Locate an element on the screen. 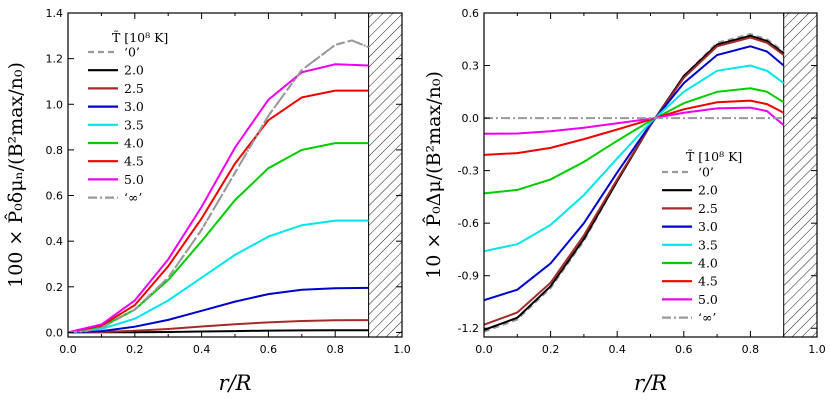 The height and width of the screenshot is (411, 830). y-axis-label: 100 × P̂₀δμₙ/(B²max/n₀) is located at coordinates (16, 175).